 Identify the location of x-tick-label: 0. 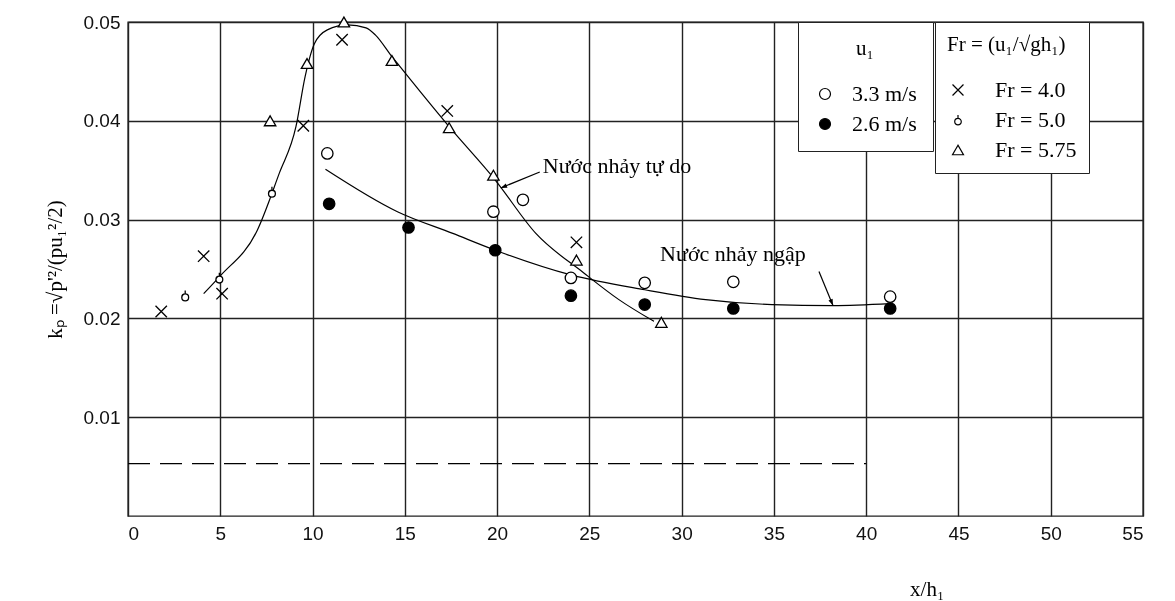
(134, 533).